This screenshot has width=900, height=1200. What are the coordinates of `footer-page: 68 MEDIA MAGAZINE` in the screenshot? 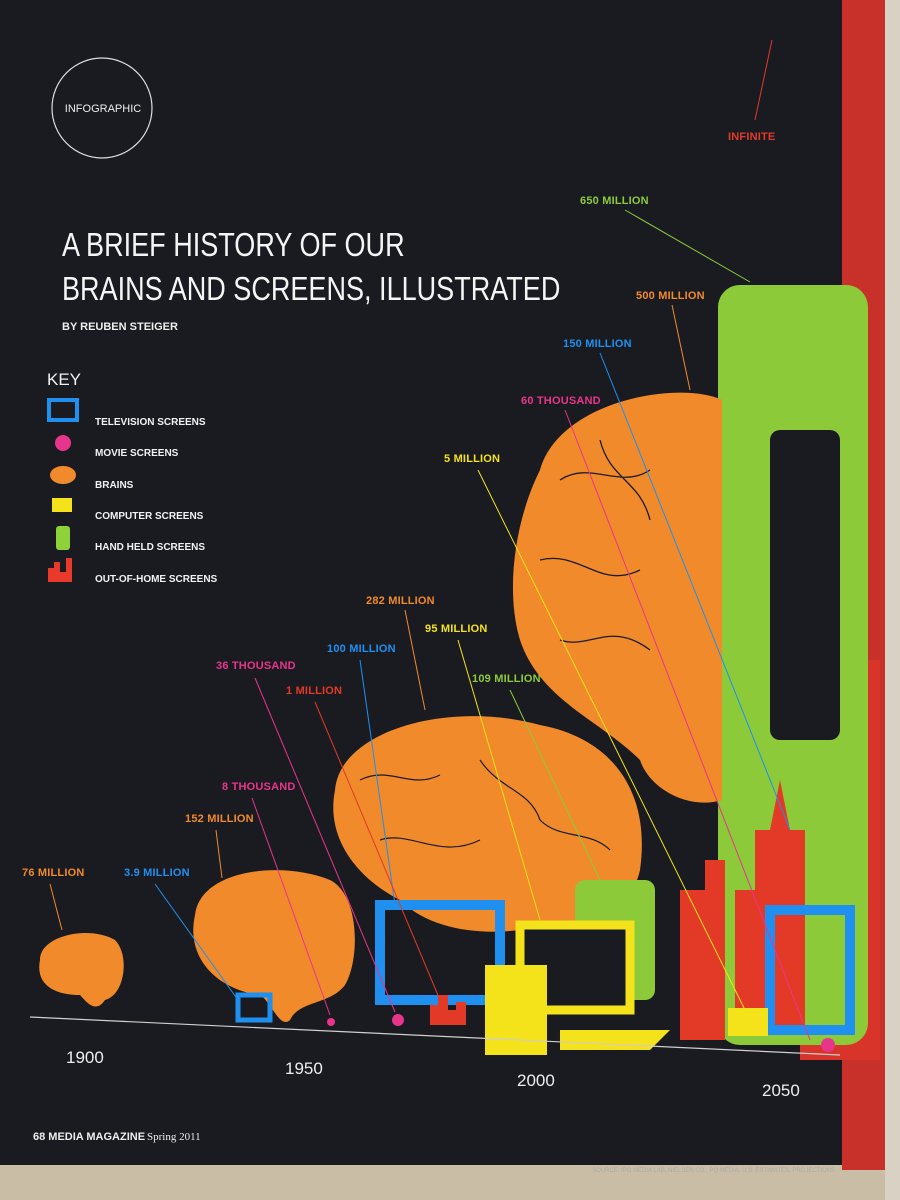 It's located at (89, 1137).